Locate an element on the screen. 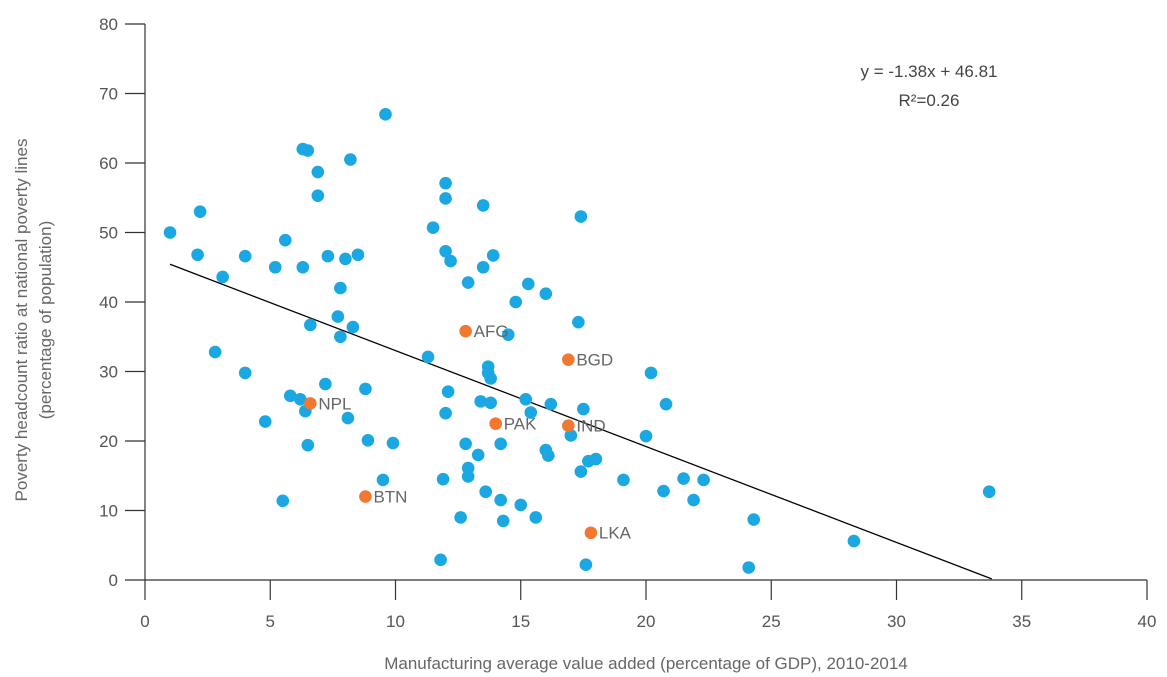  highlight-point-bgd is located at coordinates (568, 359).